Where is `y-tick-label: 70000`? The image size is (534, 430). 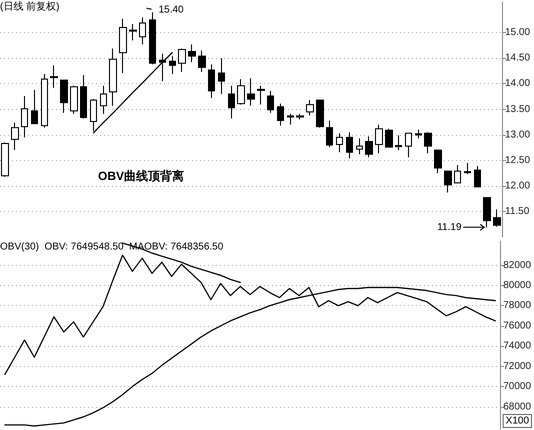
y-tick-label: 70000 is located at coordinates (517, 386).